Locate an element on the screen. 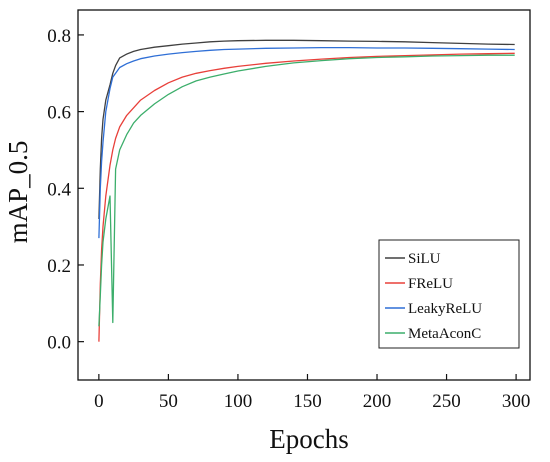 The image size is (550, 462). y-axis-title: mAP_0.5 is located at coordinates (18, 192).